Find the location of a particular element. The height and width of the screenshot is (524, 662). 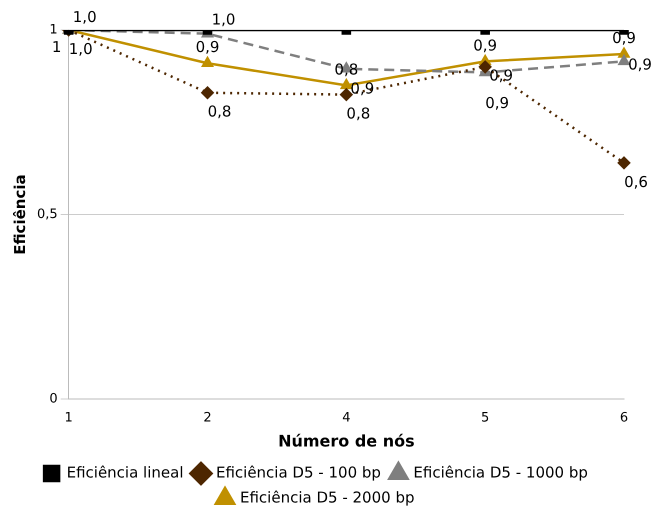

x-tick-label: 2 is located at coordinates (207, 418).